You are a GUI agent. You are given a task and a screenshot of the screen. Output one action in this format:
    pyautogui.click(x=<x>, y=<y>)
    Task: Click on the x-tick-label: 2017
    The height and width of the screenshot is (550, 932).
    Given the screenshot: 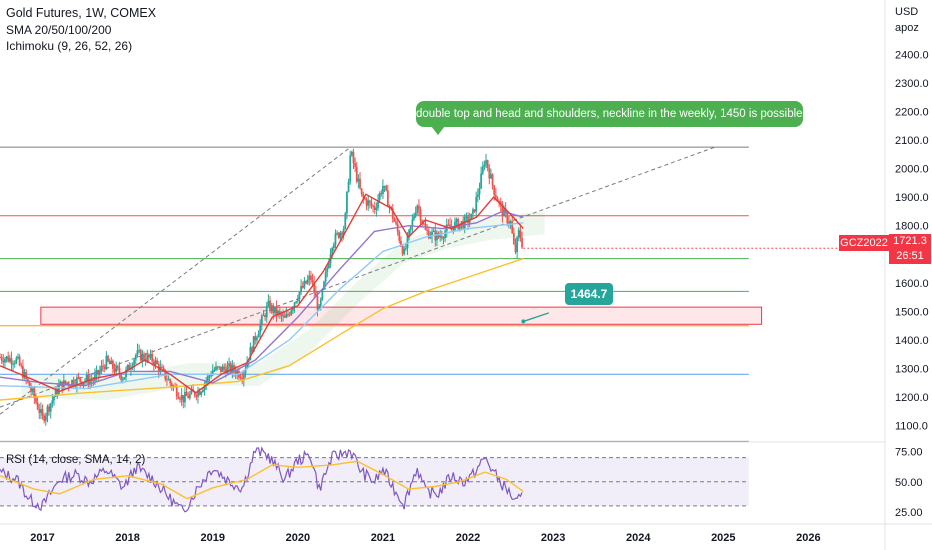 What is the action you would take?
    pyautogui.click(x=42, y=538)
    